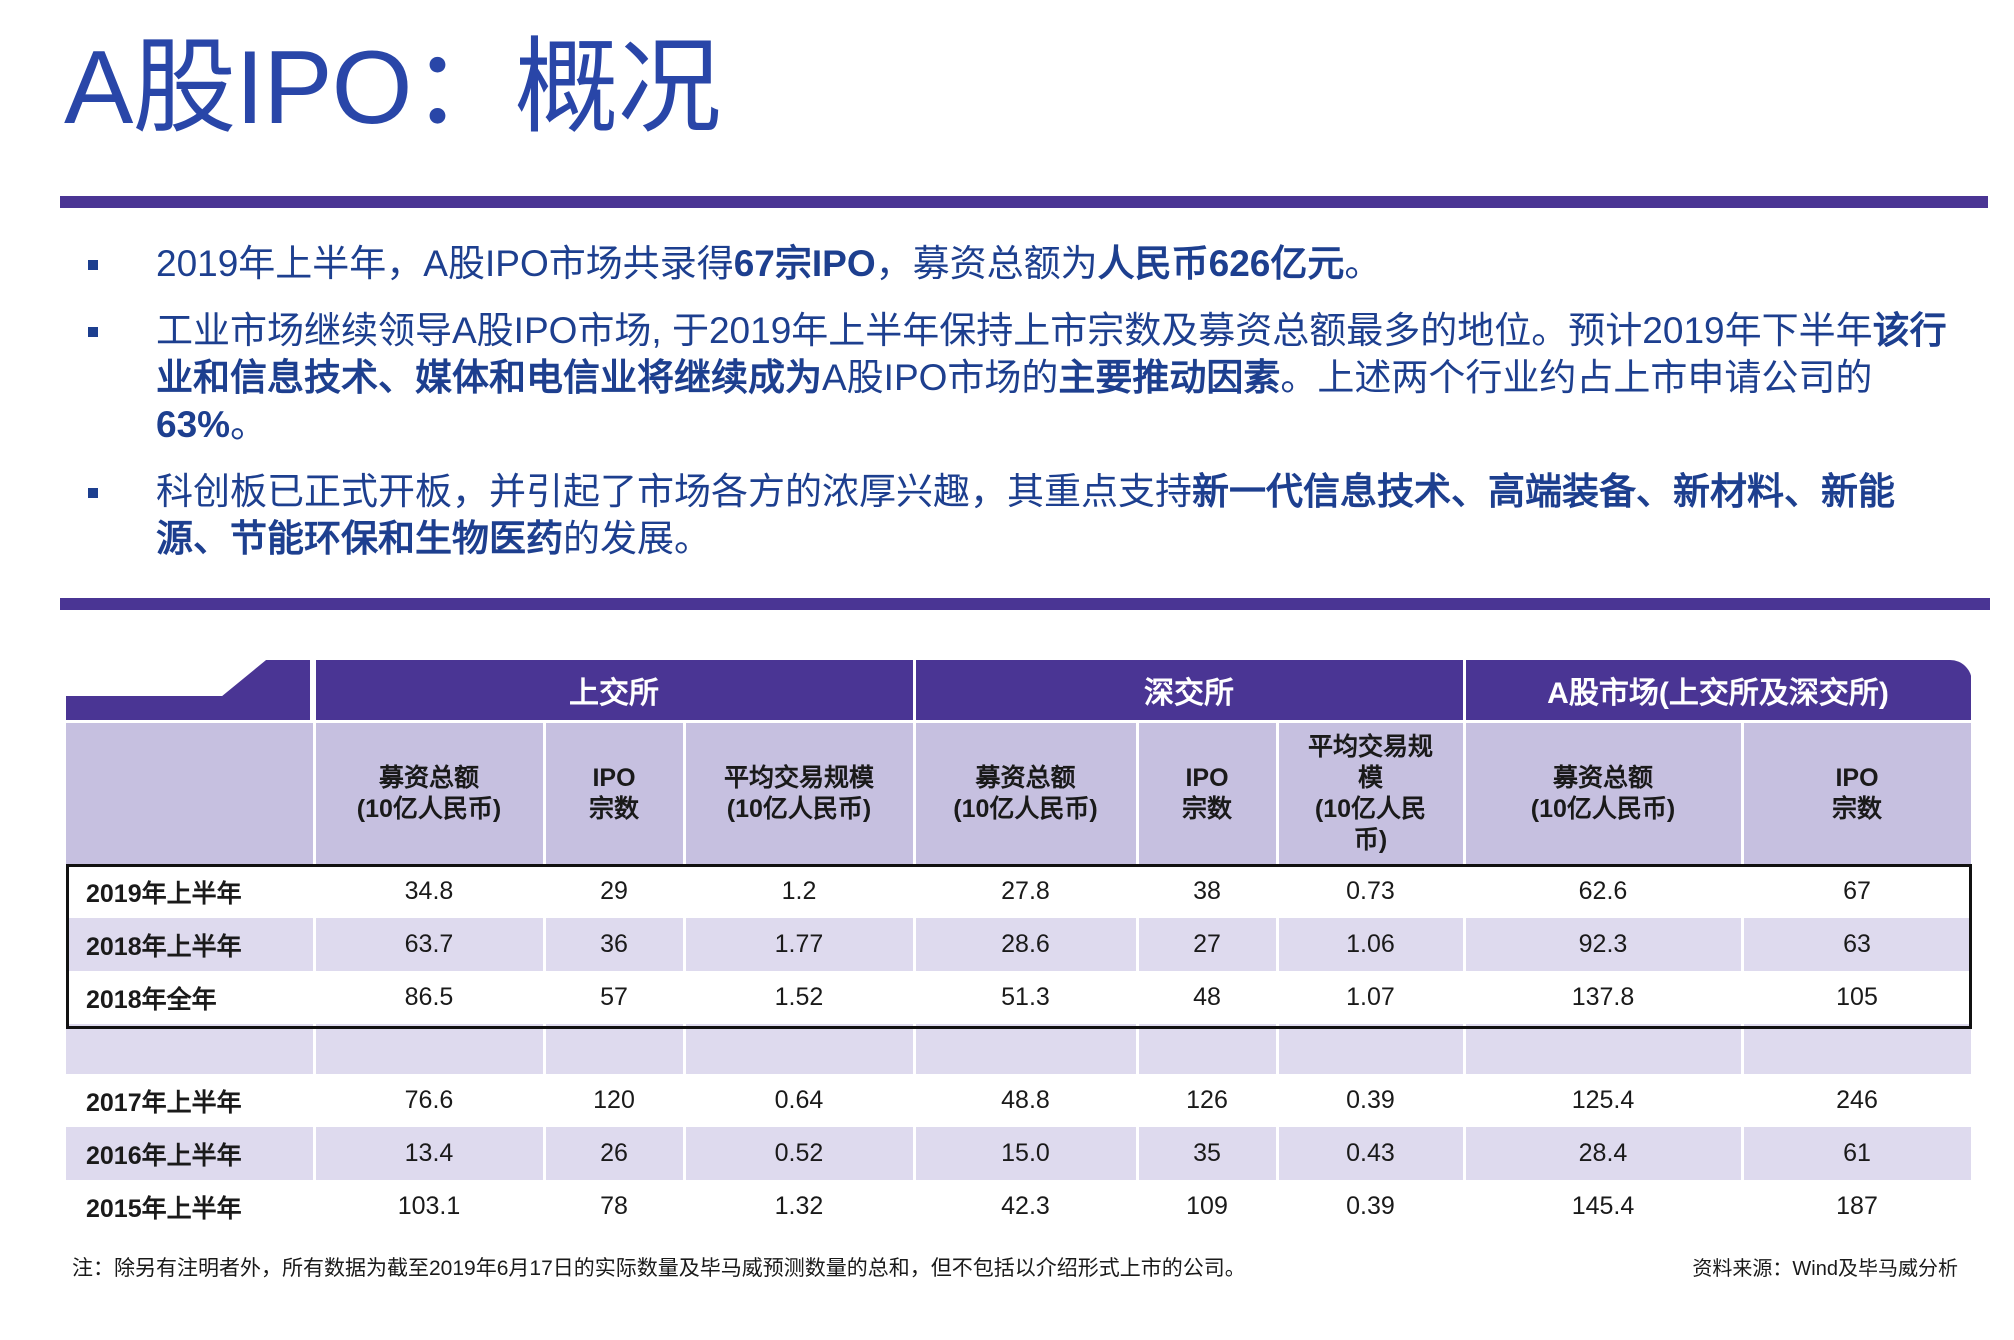 This screenshot has height=1340, width=2014. What do you see at coordinates (1371, 944) in the screenshot?
I see `table-cell: 1.06` at bounding box center [1371, 944].